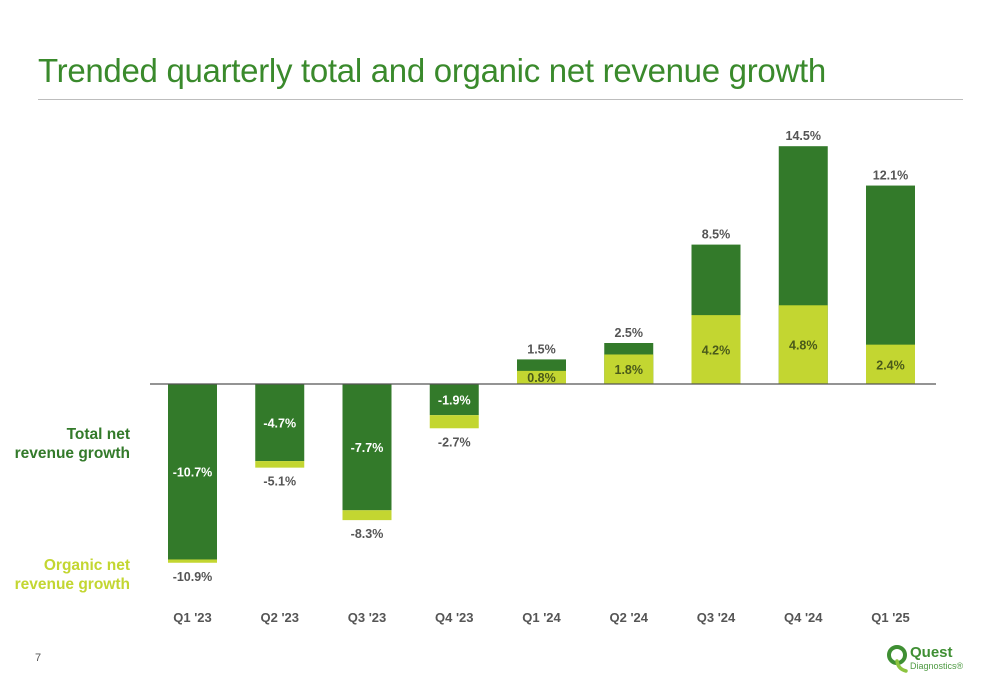  I want to click on organic-growth-label: 0.8%, so click(541, 378).